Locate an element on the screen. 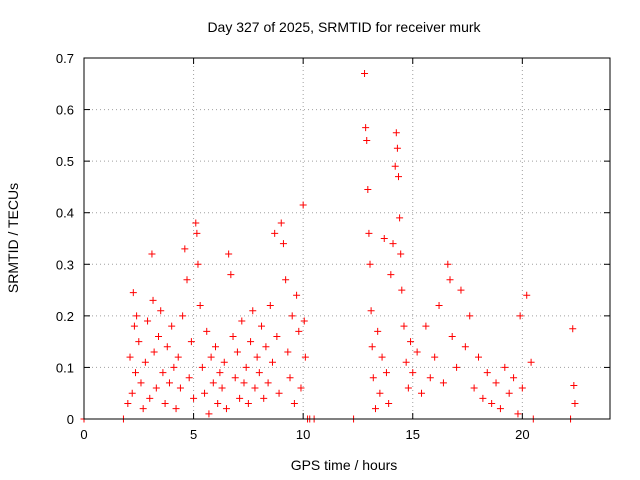 Image resolution: width=640 pixels, height=480 pixels. y-tick-label: 0.5 is located at coordinates (65, 161).